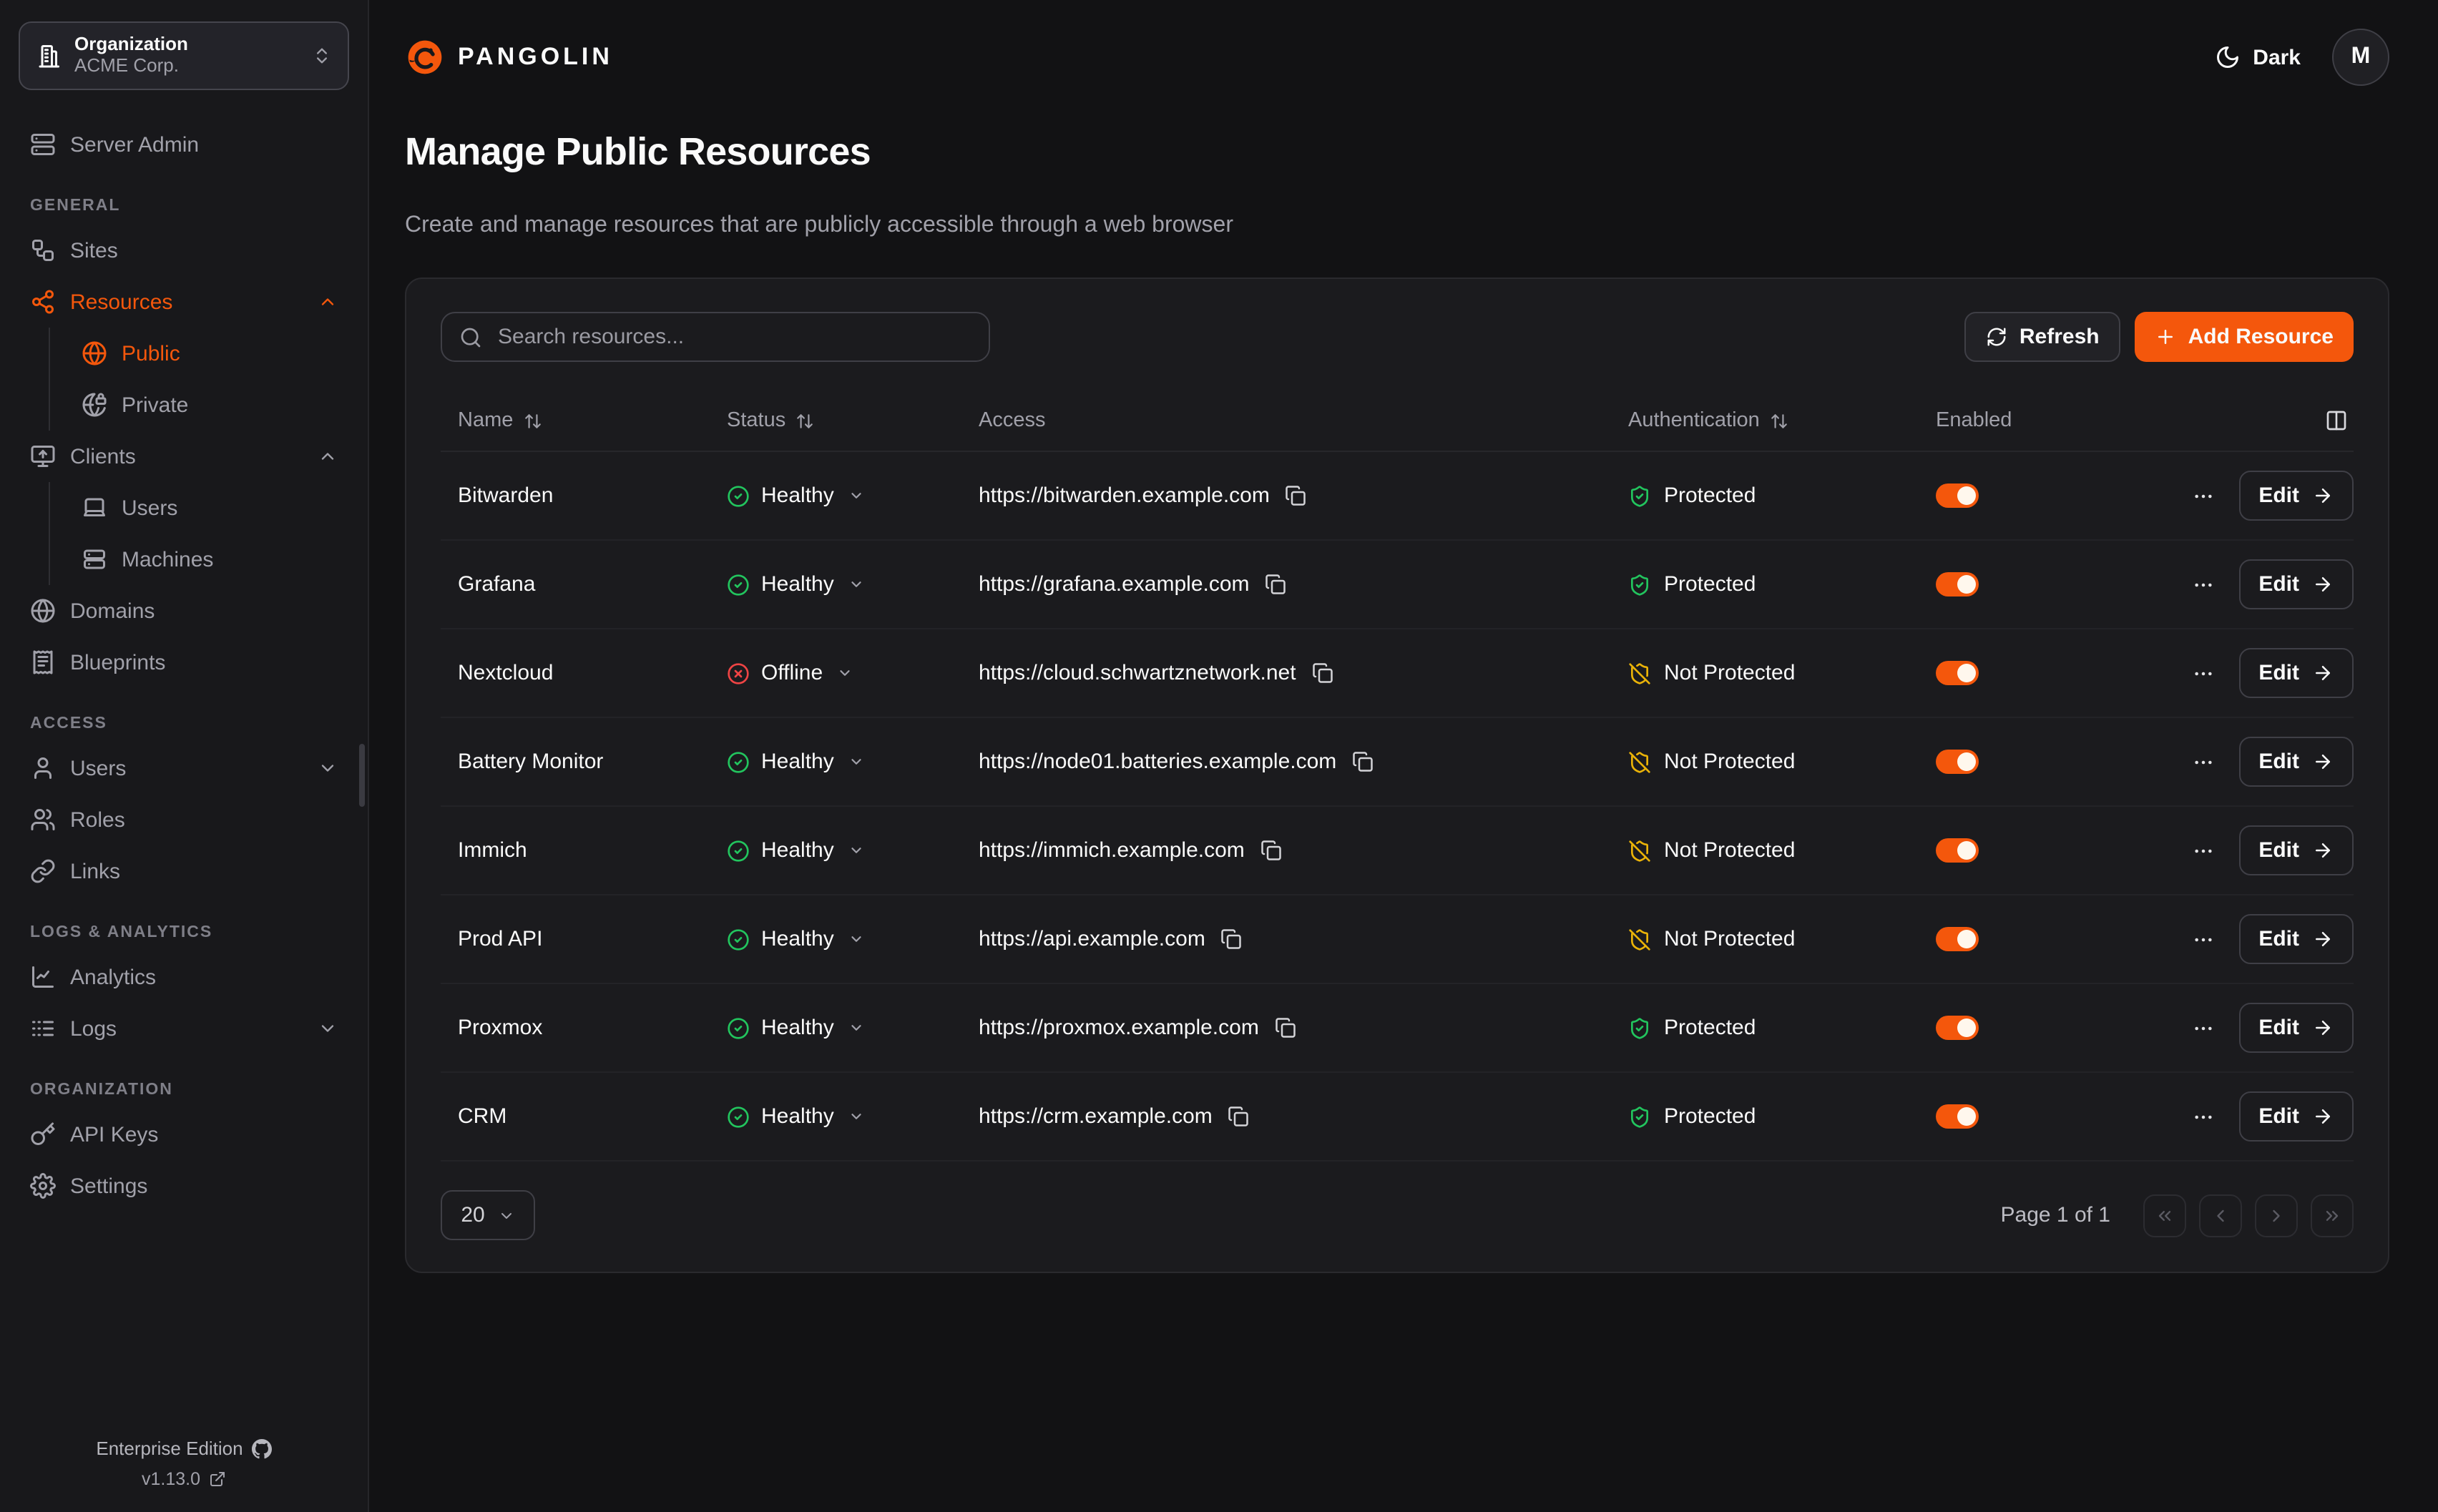  I want to click on org-selector: Organization ACME Corp., so click(184, 56).